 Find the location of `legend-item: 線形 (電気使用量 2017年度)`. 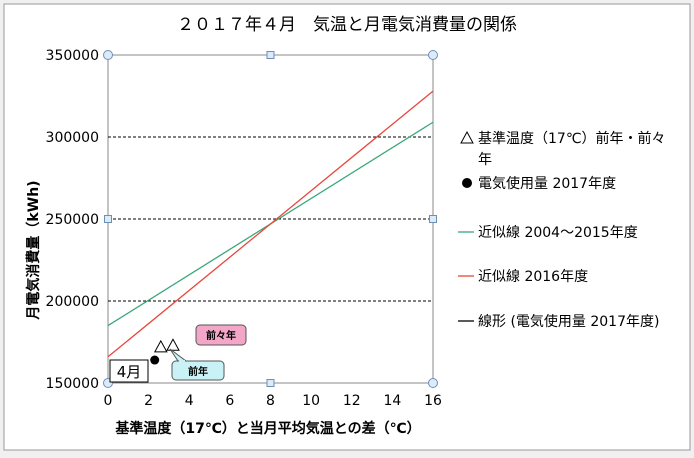

legend-item: 線形 (電気使用量 2017年度) is located at coordinates (558, 321).